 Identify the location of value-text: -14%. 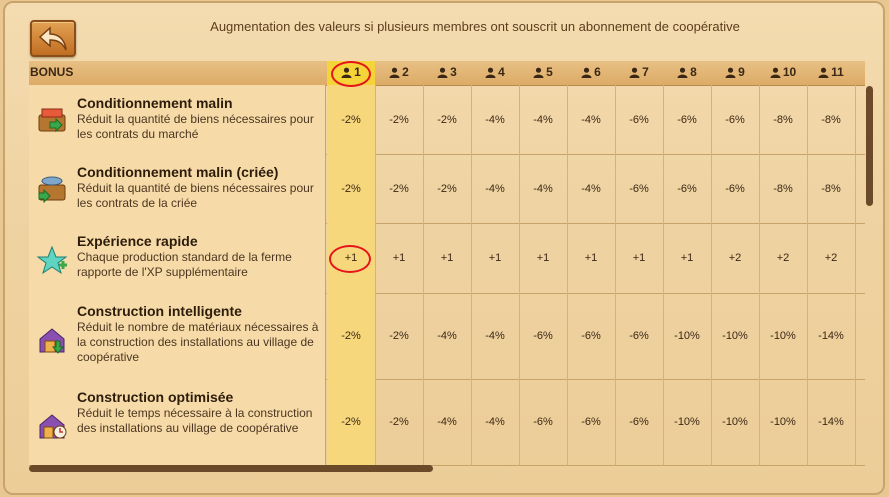
(831, 422).